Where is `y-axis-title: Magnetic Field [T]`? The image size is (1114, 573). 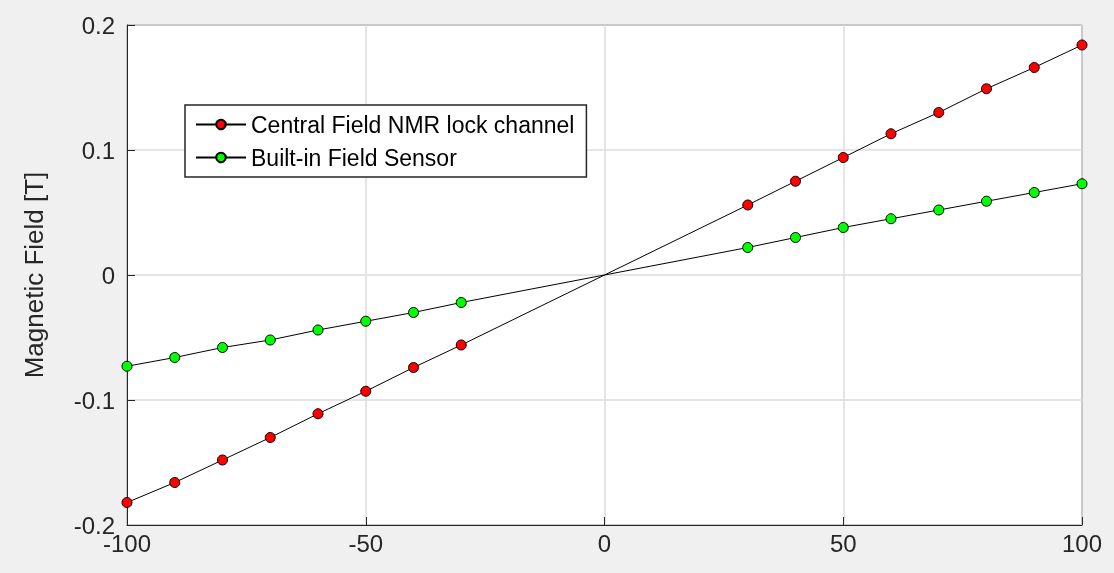 y-axis-title: Magnetic Field [T] is located at coordinates (34, 275).